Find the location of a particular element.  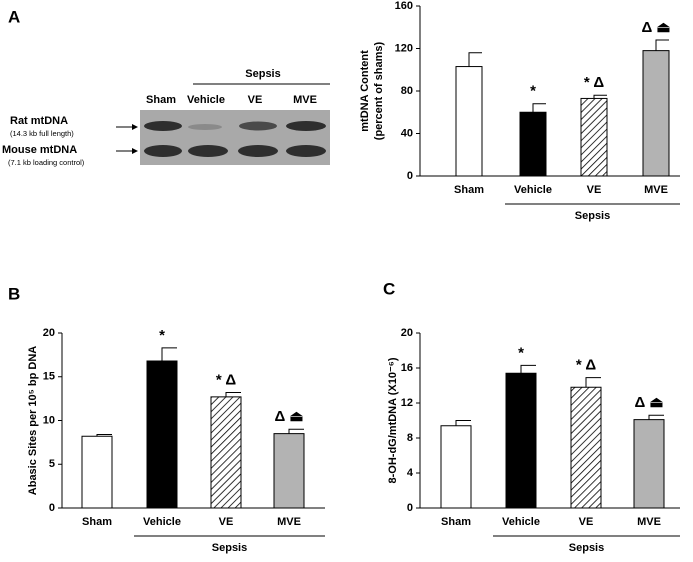

y-tick-label: 5 is located at coordinates (52, 464).